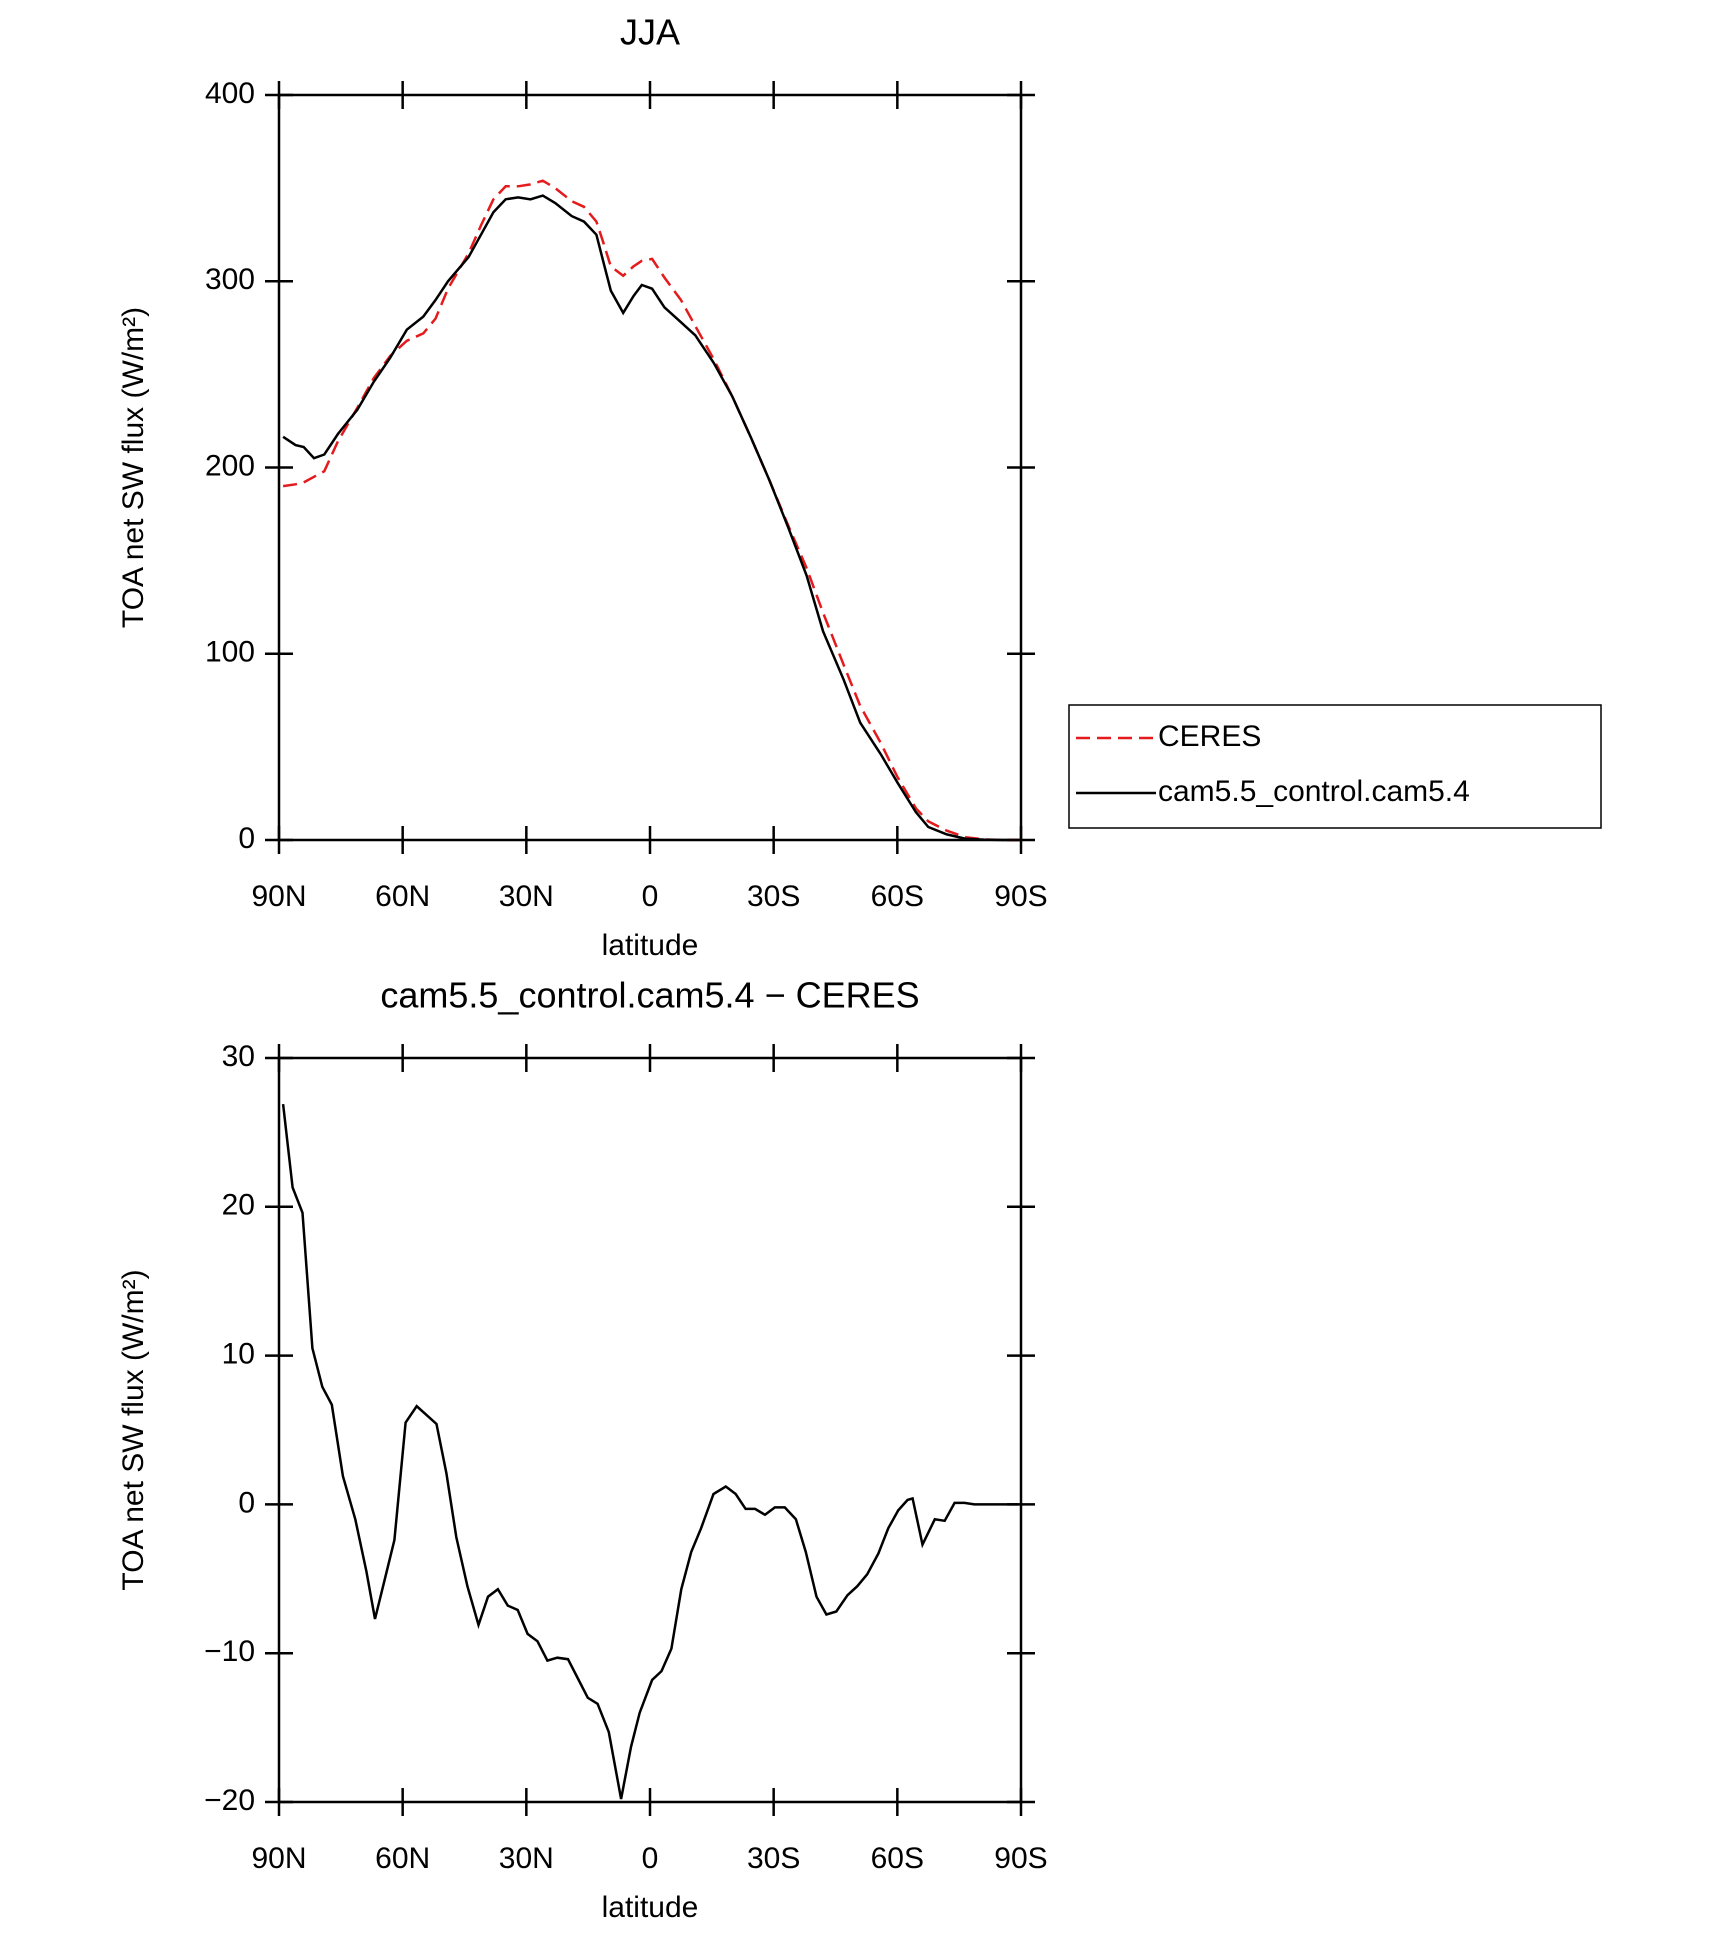 Image resolution: width=1710 pixels, height=1933 pixels. I want to click on legend-box, so click(1335, 766).